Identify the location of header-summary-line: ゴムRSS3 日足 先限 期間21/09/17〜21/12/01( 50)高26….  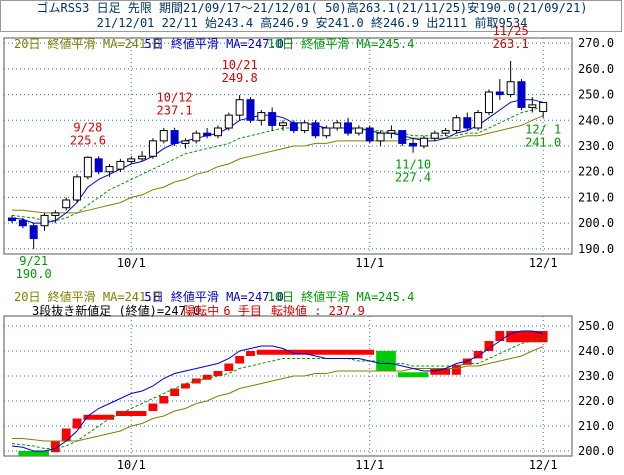
(312, 8).